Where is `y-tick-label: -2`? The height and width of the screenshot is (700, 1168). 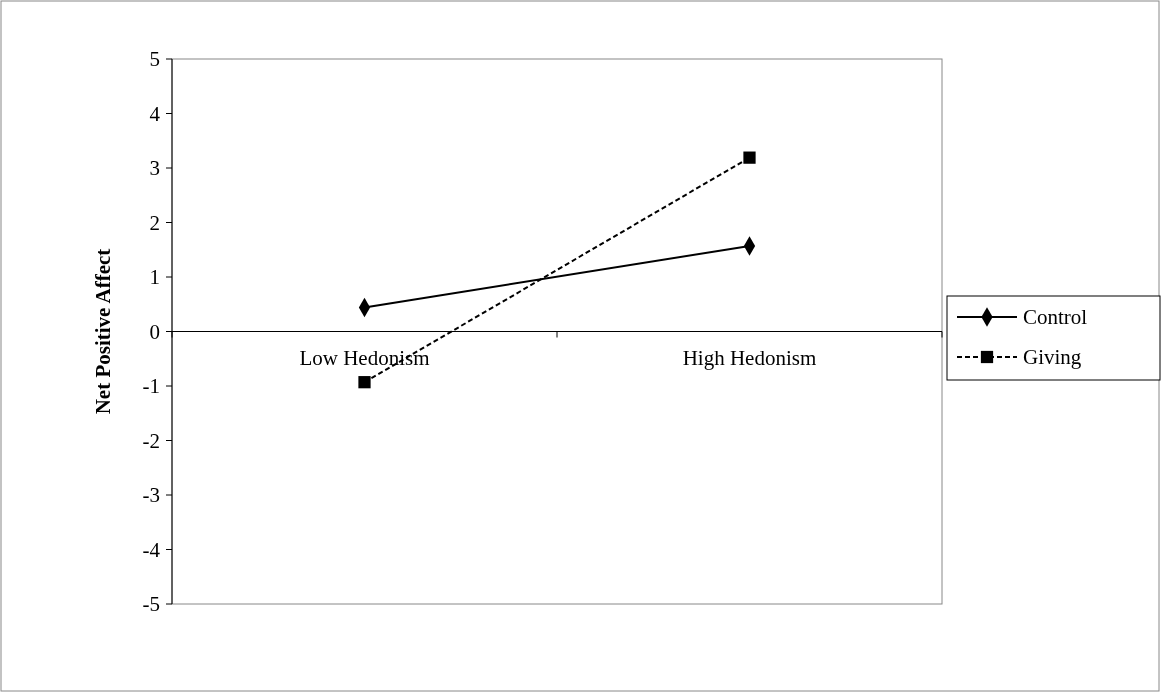
y-tick-label: -2 is located at coordinates (151, 440).